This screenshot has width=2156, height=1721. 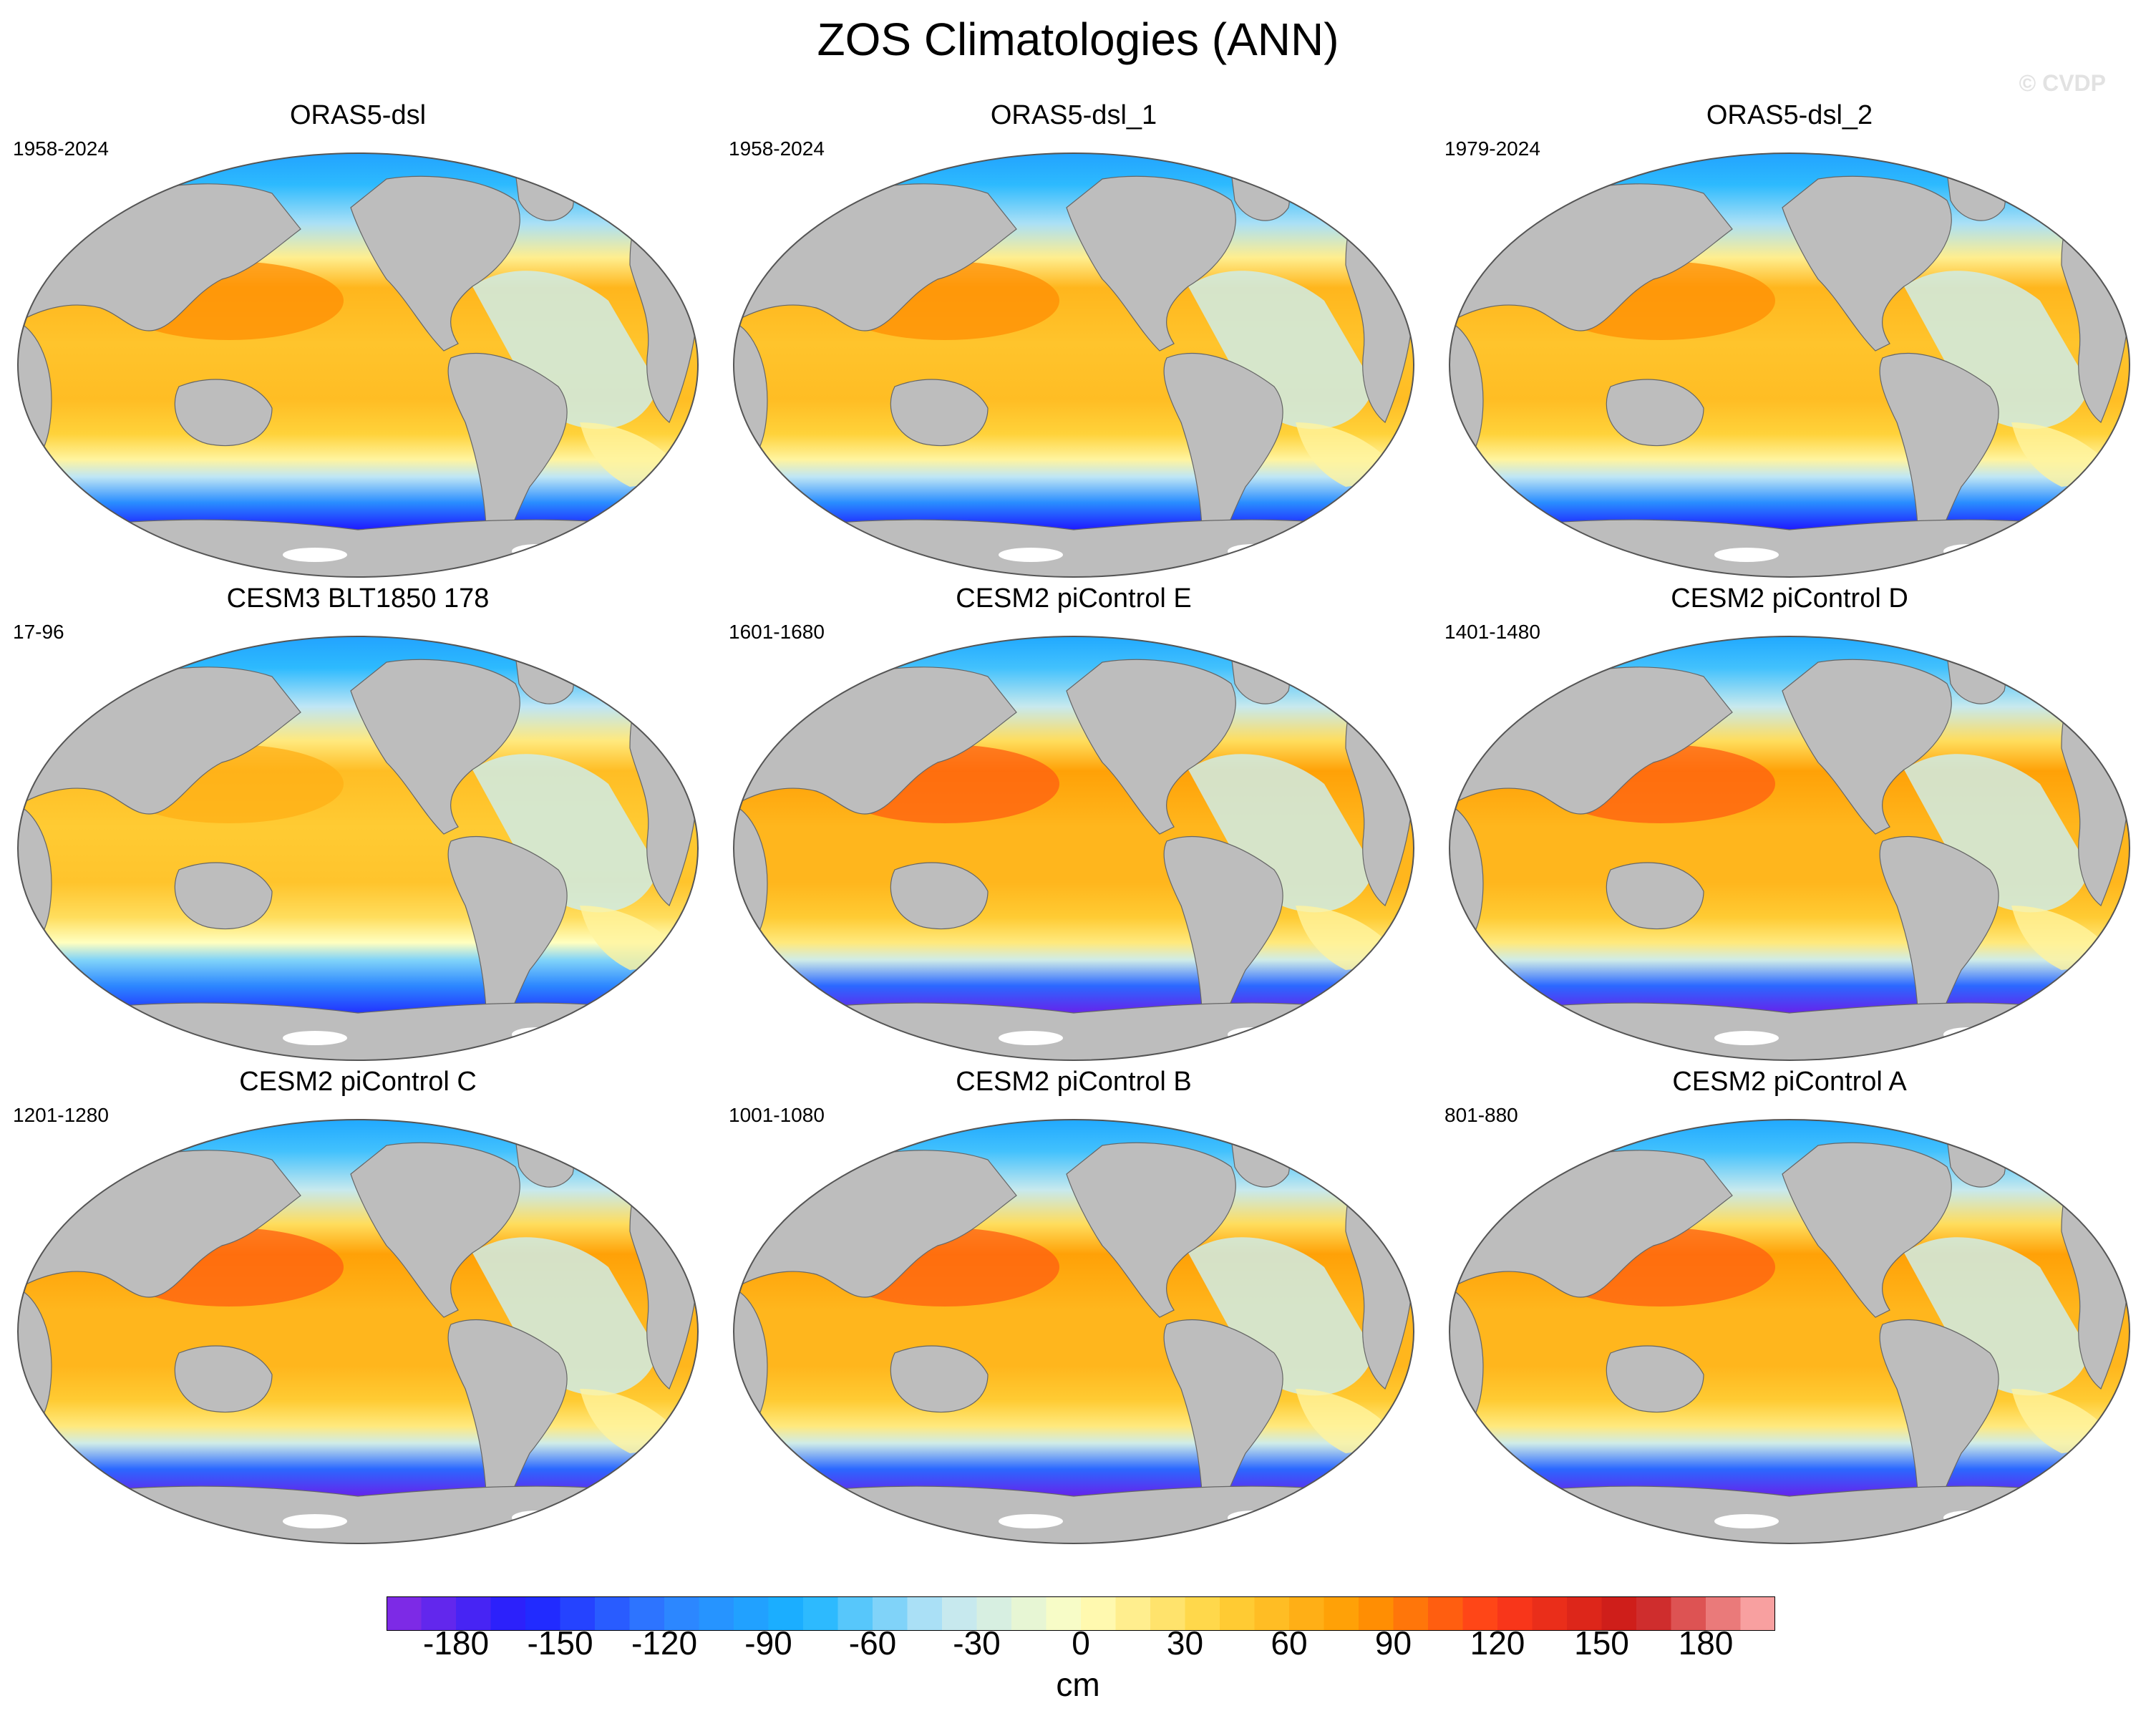 I want to click on colorbar-tick-label: -180, so click(x=456, y=1643).